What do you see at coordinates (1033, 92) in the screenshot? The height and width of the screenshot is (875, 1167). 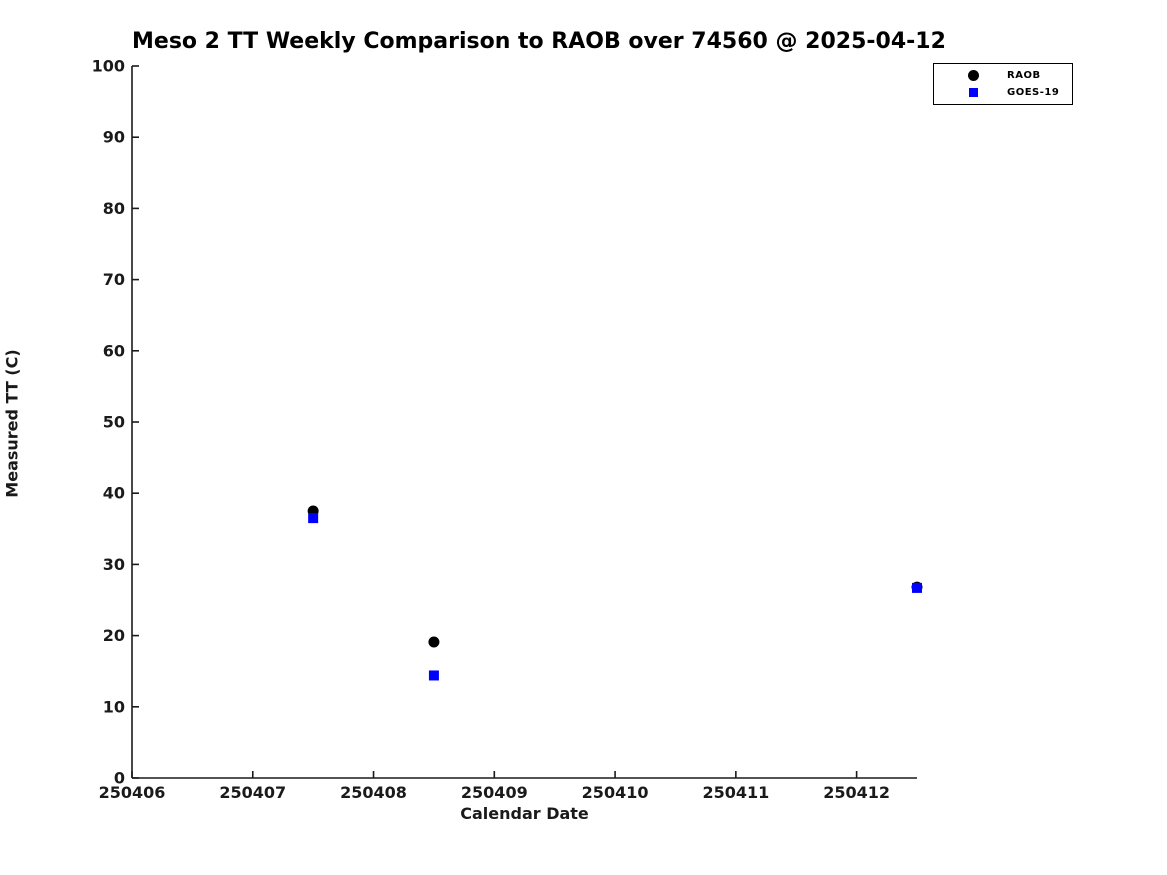 I see `legend-label-goes19: GOES-19` at bounding box center [1033, 92].